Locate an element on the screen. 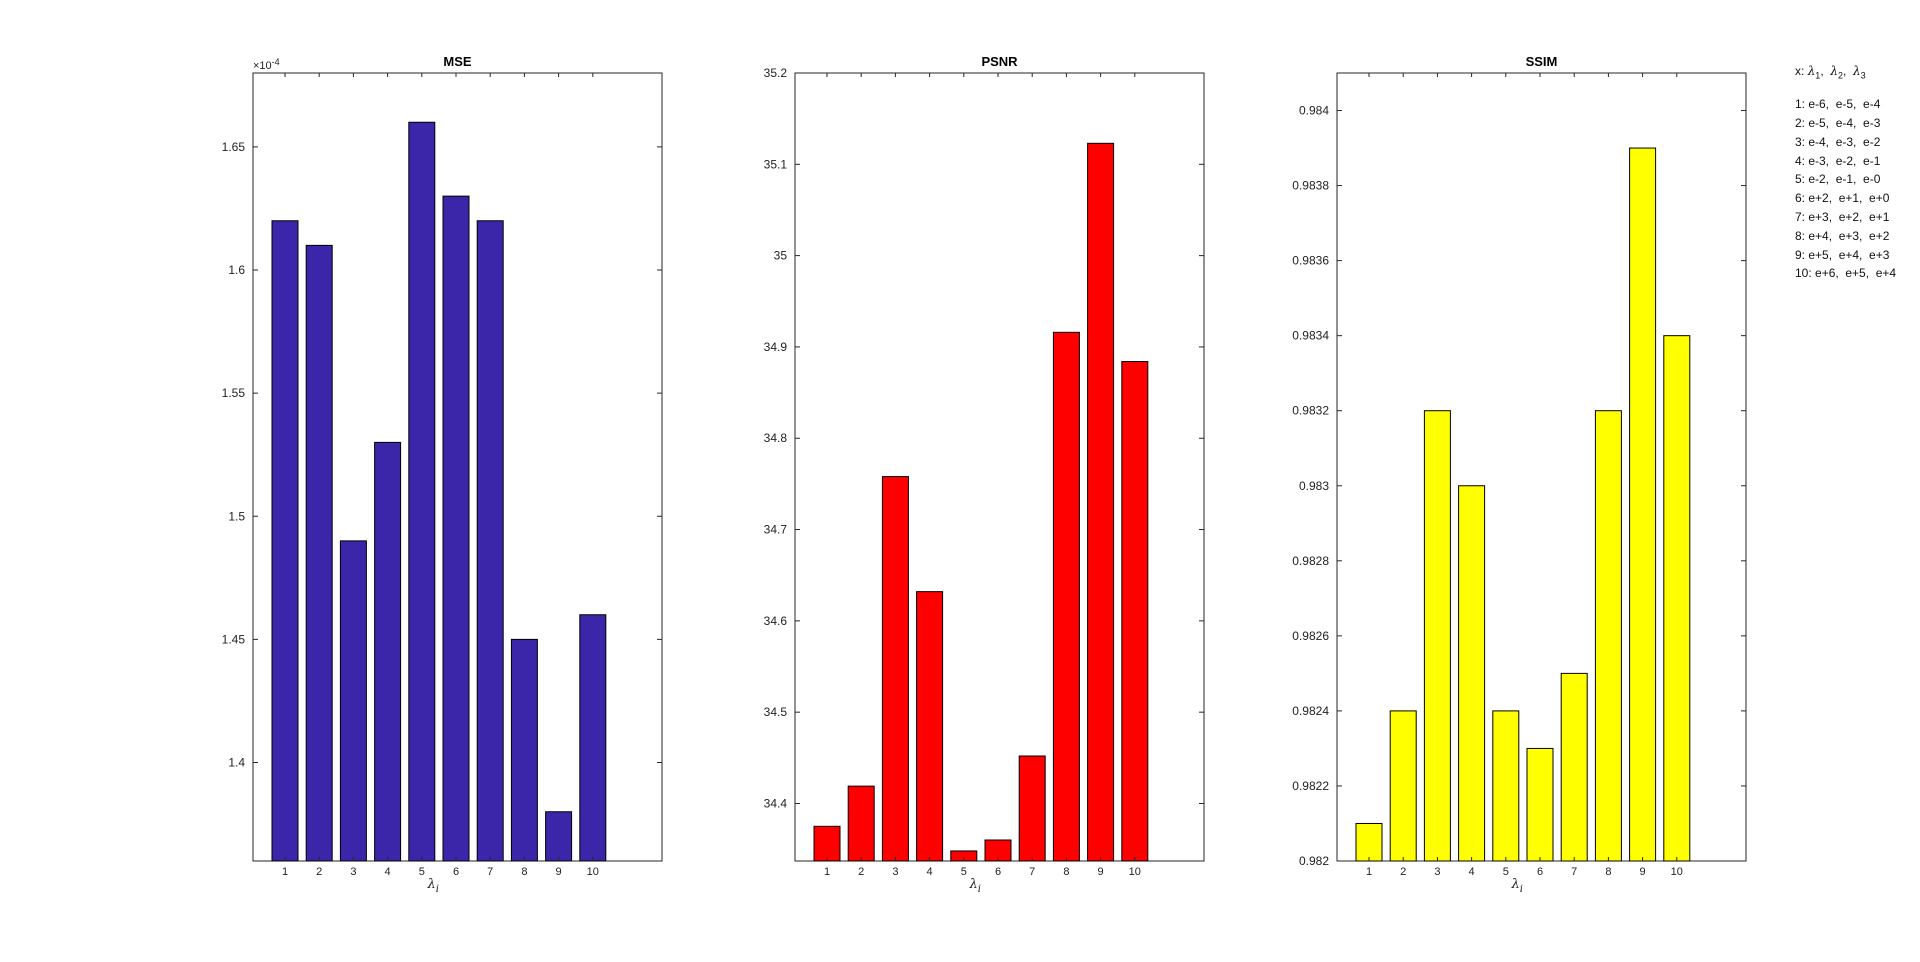  y-tick-label: 0.9826 is located at coordinates (1310, 636).